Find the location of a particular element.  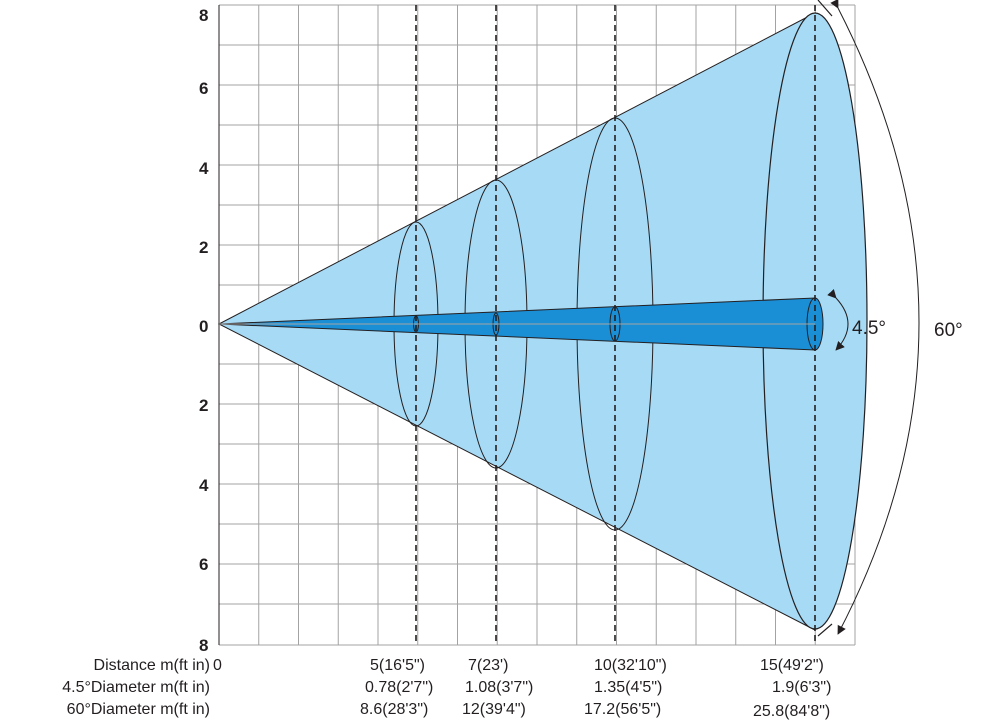

row-label-wide-diameter: 60°Diameter m(ft in) is located at coordinates (138, 709).